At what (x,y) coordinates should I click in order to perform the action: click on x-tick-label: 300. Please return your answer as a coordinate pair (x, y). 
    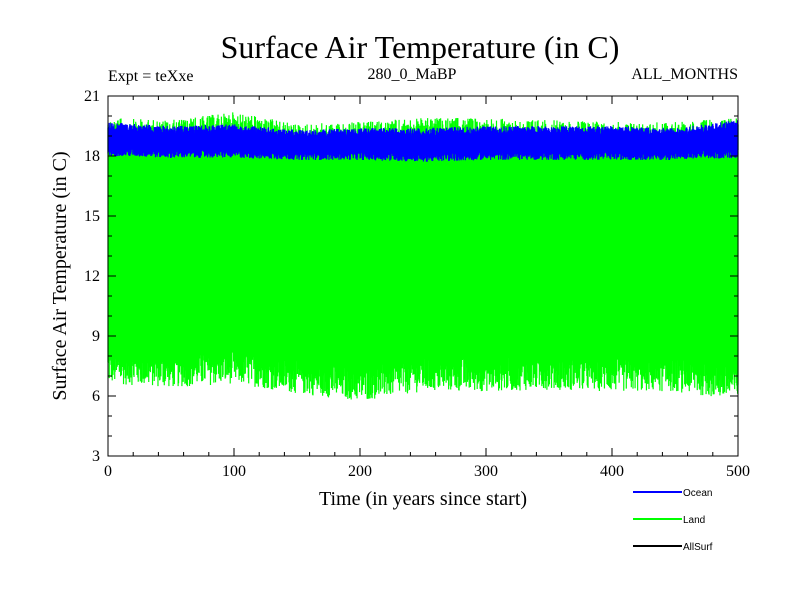
    Looking at the image, I should click on (486, 471).